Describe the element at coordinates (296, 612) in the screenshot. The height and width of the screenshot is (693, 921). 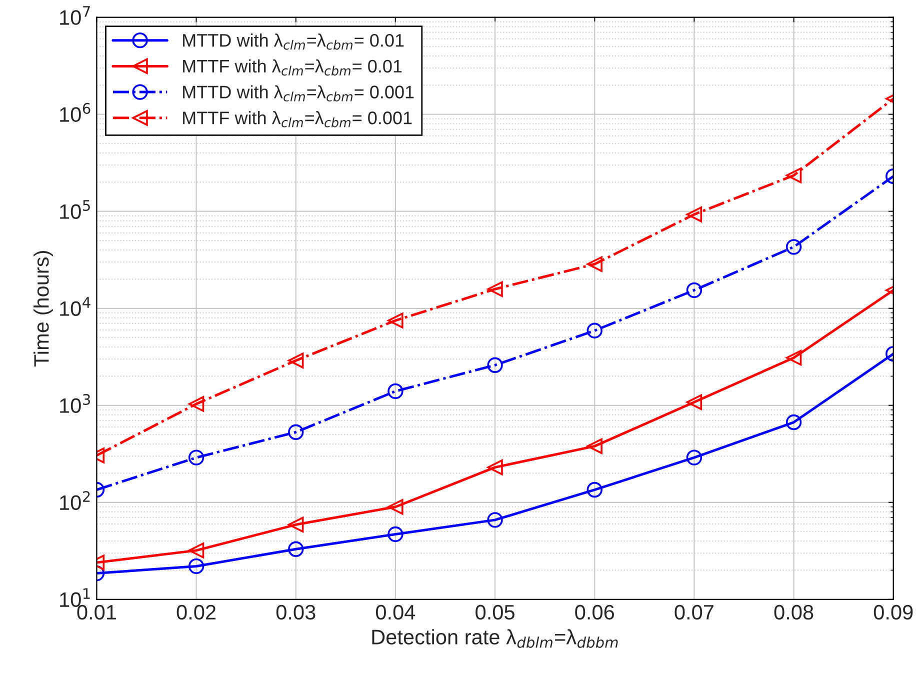
I see `x-tick-label: 0.03` at that location.